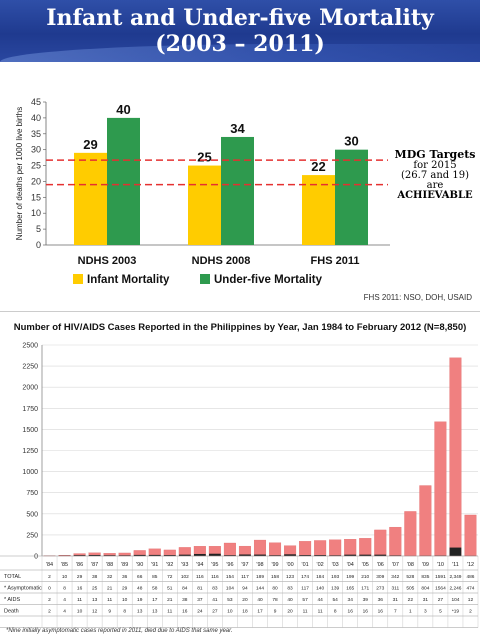  I want to click on table-cell: 1564, so click(440, 589).